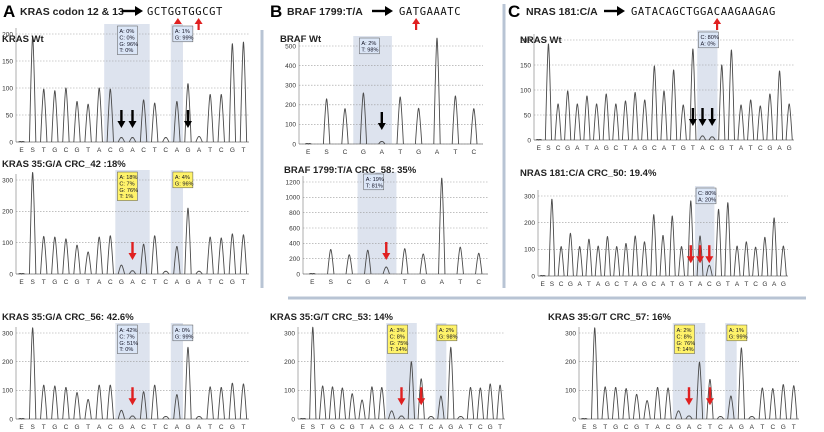  Describe the element at coordinates (32, 150) in the screenshot. I see `base-label: S` at that location.